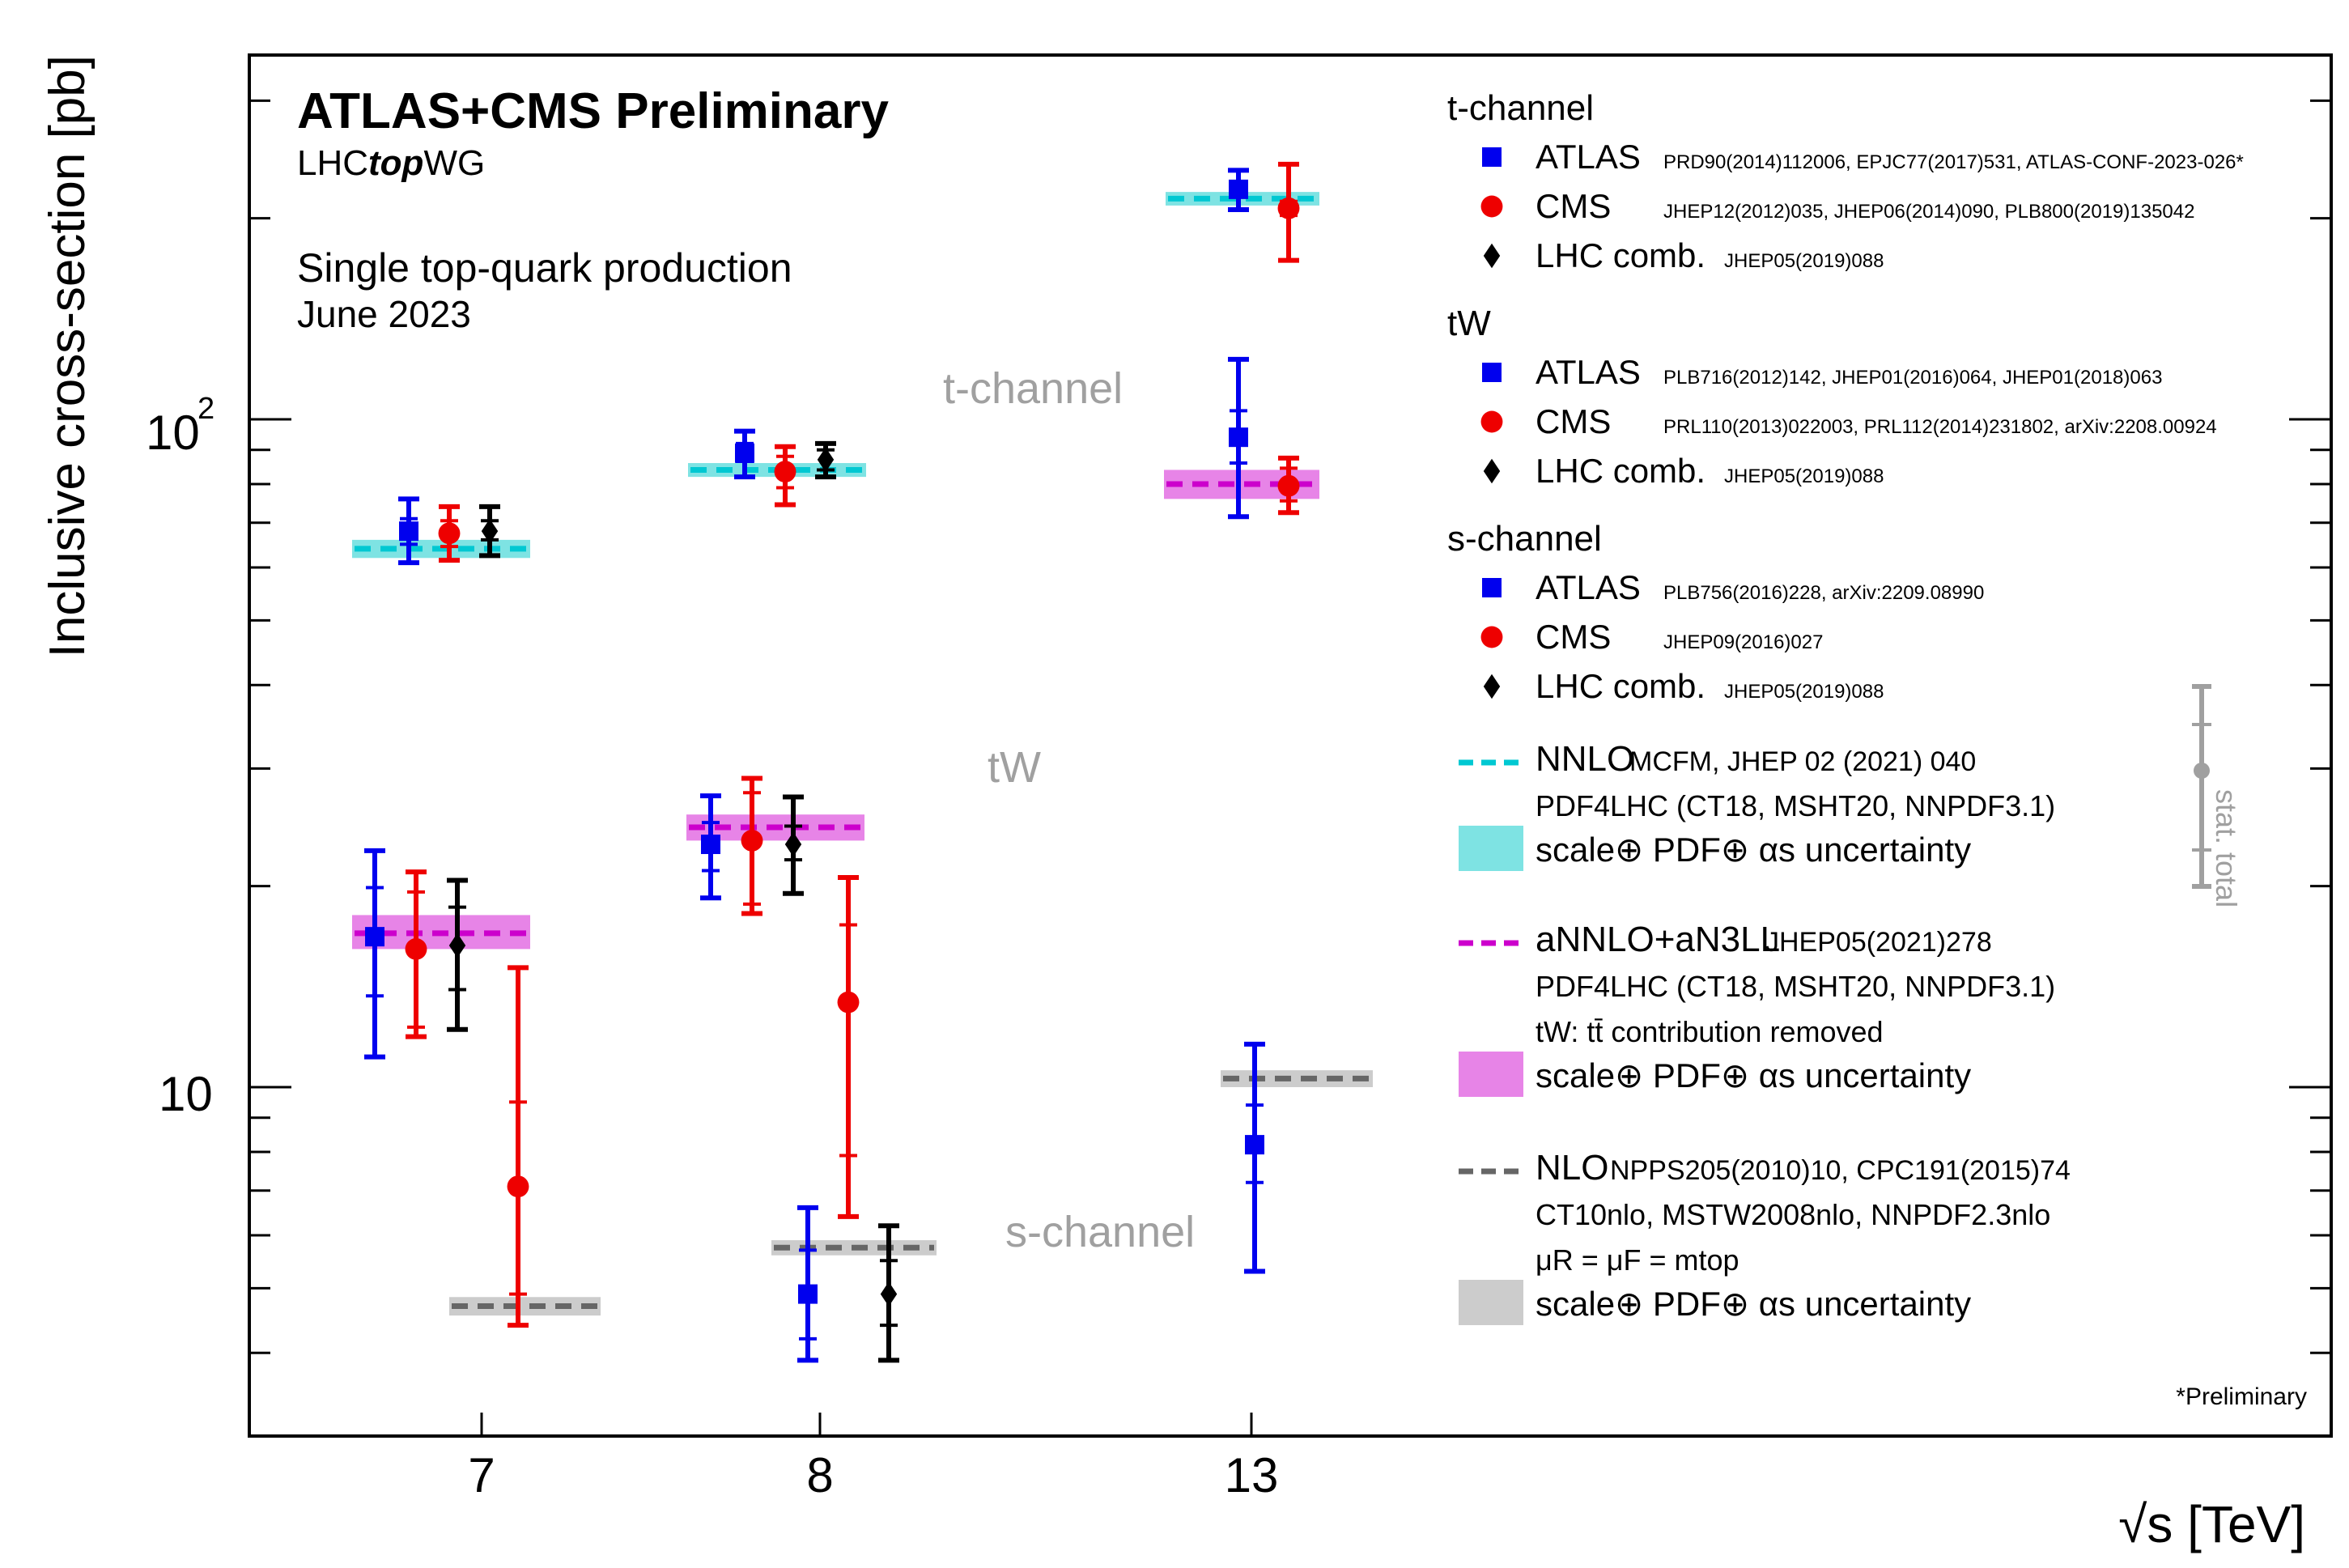 The height and width of the screenshot is (1568, 2349). Describe the element at coordinates (1100, 1232) in the screenshot. I see `process-label-s-channel: s-channel` at that location.